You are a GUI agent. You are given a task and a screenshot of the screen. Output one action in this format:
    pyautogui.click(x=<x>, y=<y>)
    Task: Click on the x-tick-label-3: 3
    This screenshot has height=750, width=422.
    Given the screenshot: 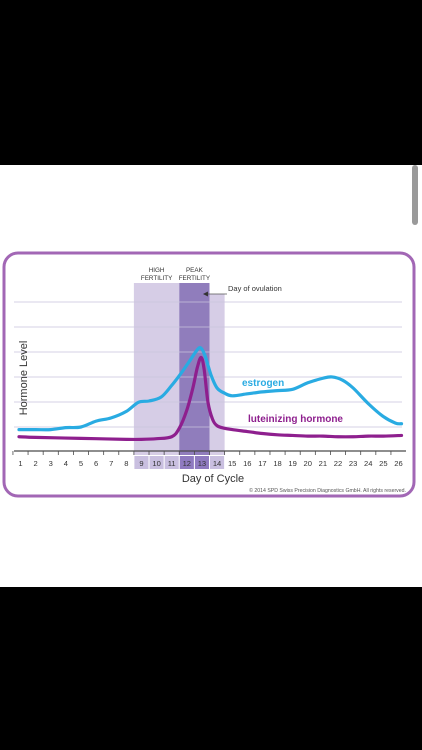 What is the action you would take?
    pyautogui.click(x=51, y=463)
    